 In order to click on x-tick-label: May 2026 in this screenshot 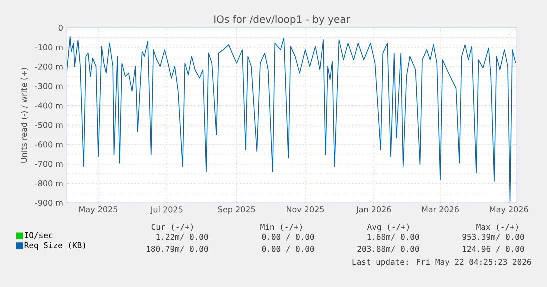, I will do `click(509, 210)`.